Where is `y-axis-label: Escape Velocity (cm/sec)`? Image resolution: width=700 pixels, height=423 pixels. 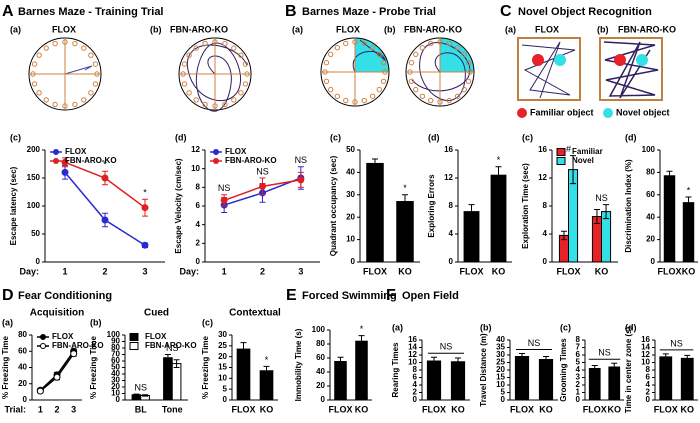 y-axis-label: Escape Velocity (cm/sec) is located at coordinates (178, 206).